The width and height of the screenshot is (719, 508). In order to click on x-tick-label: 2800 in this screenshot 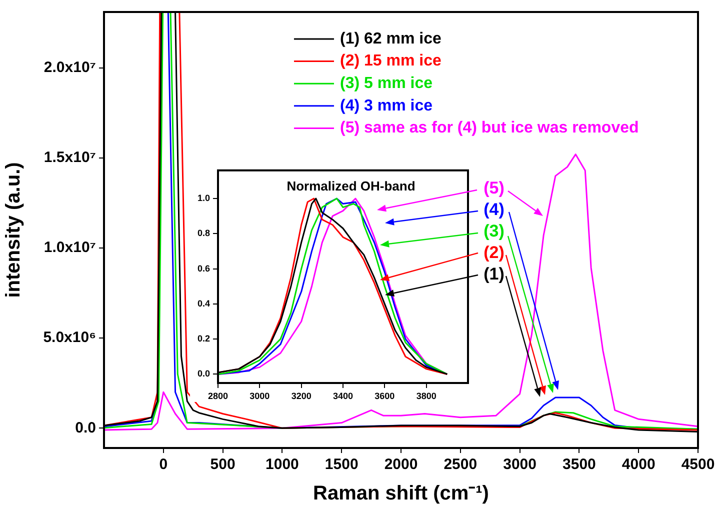, I will do `click(218, 395)`.